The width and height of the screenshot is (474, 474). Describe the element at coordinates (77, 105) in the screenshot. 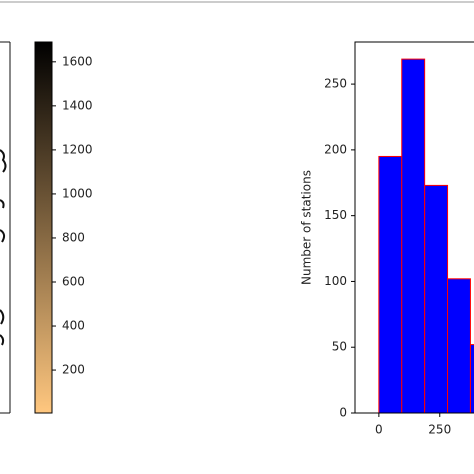

I see `colorbar-tick-label: 1400` at that location.